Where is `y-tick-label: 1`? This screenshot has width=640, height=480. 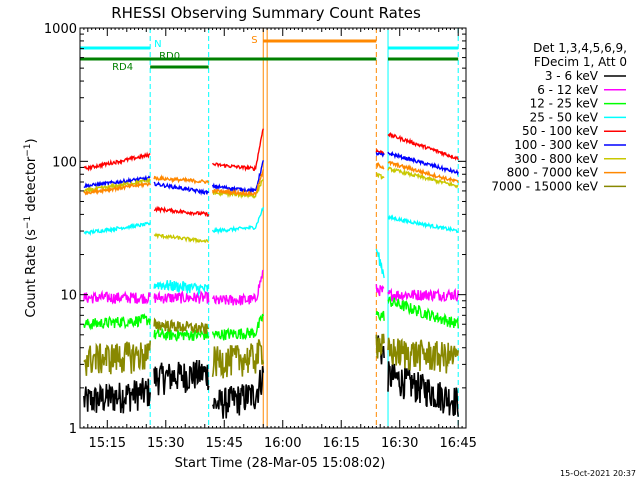 y-tick-label: 1 is located at coordinates (73, 429).